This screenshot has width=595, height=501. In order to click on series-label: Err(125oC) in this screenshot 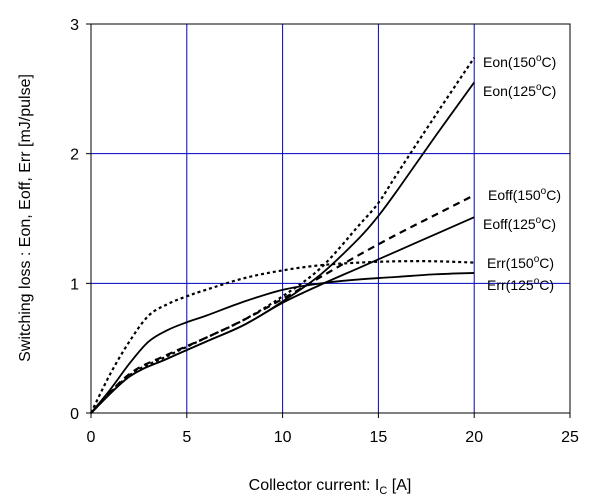, I will do `click(520, 284)`.